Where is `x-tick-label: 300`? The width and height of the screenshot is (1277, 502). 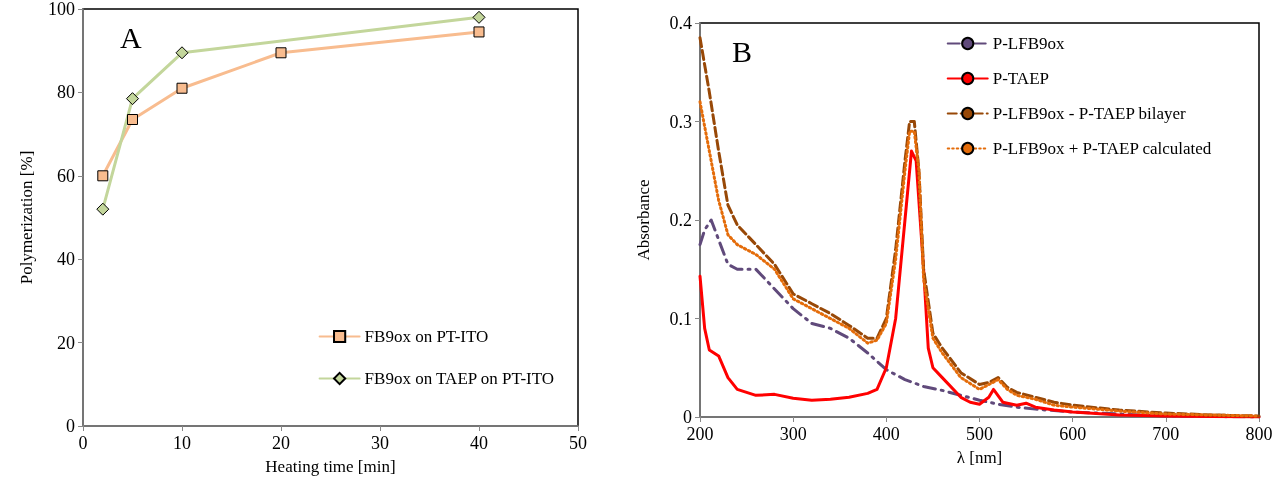 x-tick-label: 300 is located at coordinates (793, 434).